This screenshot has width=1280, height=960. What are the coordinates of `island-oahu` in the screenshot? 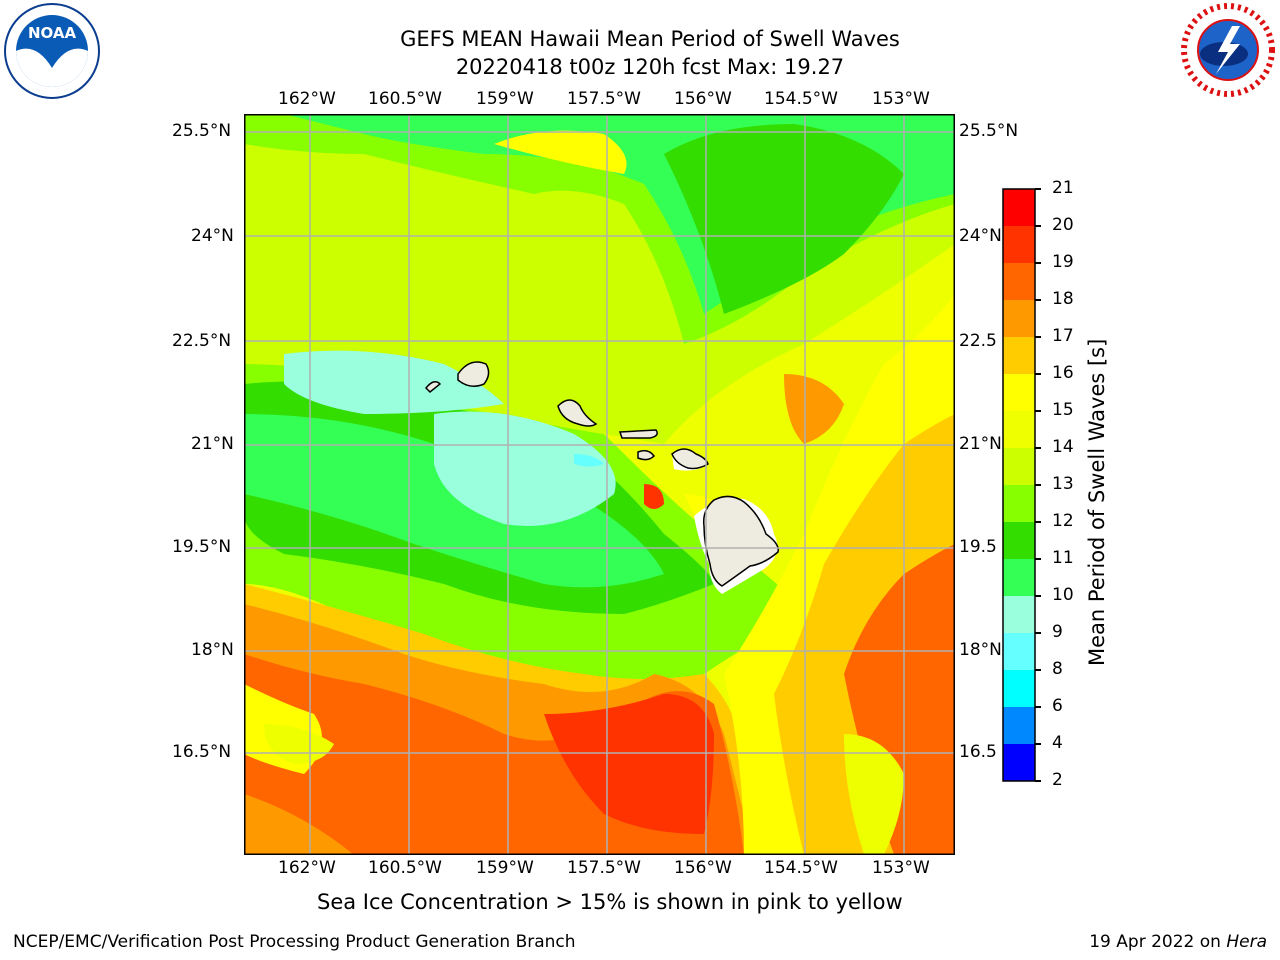 It's located at (577, 413).